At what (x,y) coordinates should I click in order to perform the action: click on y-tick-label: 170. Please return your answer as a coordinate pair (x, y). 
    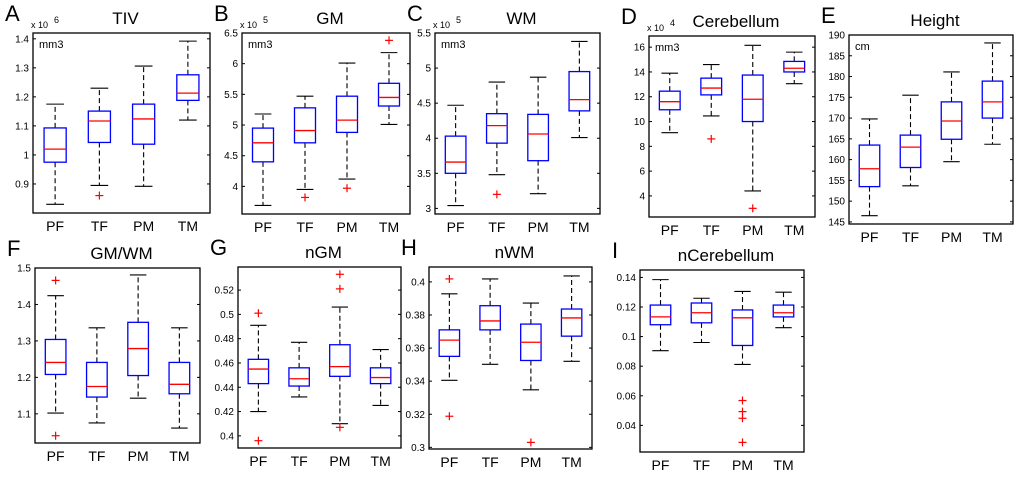
    Looking at the image, I should click on (836, 119).